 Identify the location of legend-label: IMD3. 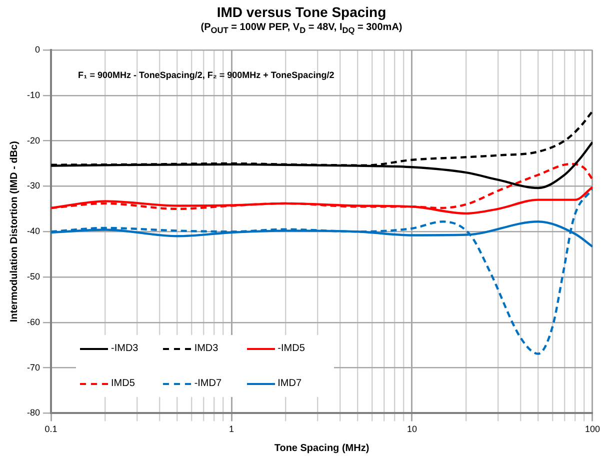
(206, 348).